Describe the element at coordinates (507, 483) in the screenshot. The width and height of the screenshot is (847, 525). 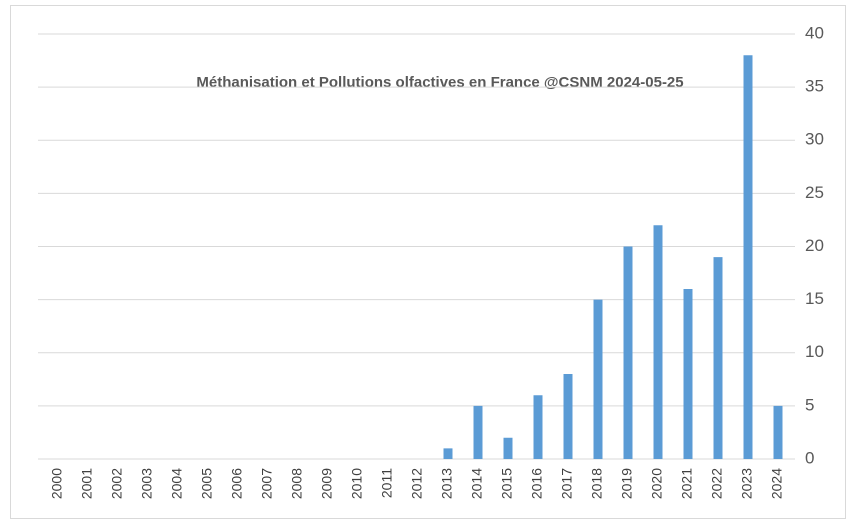
I see `x-tick-label: 2015` at that location.